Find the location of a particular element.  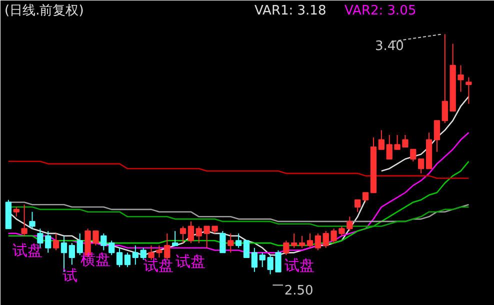

annotation: 3.40 is located at coordinates (389, 46).